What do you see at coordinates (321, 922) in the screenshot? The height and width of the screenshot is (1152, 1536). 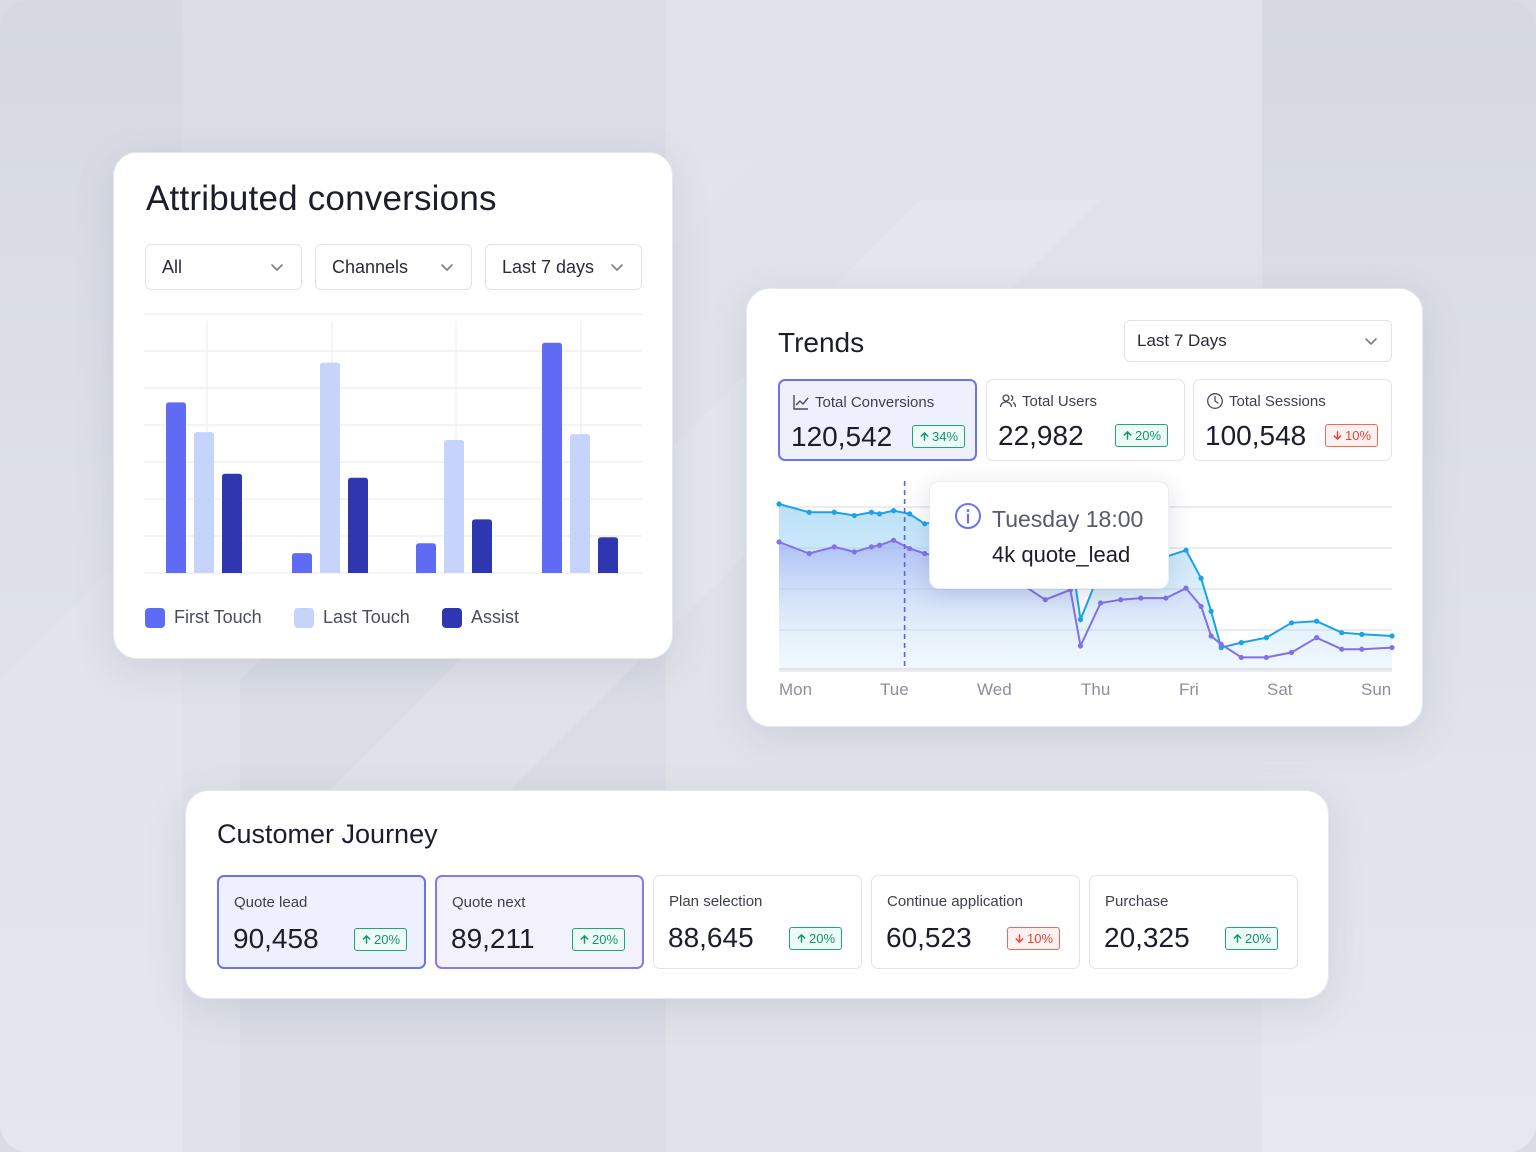 I see `journey-step-quote-lead: Quote lead 90,458 20%` at bounding box center [321, 922].